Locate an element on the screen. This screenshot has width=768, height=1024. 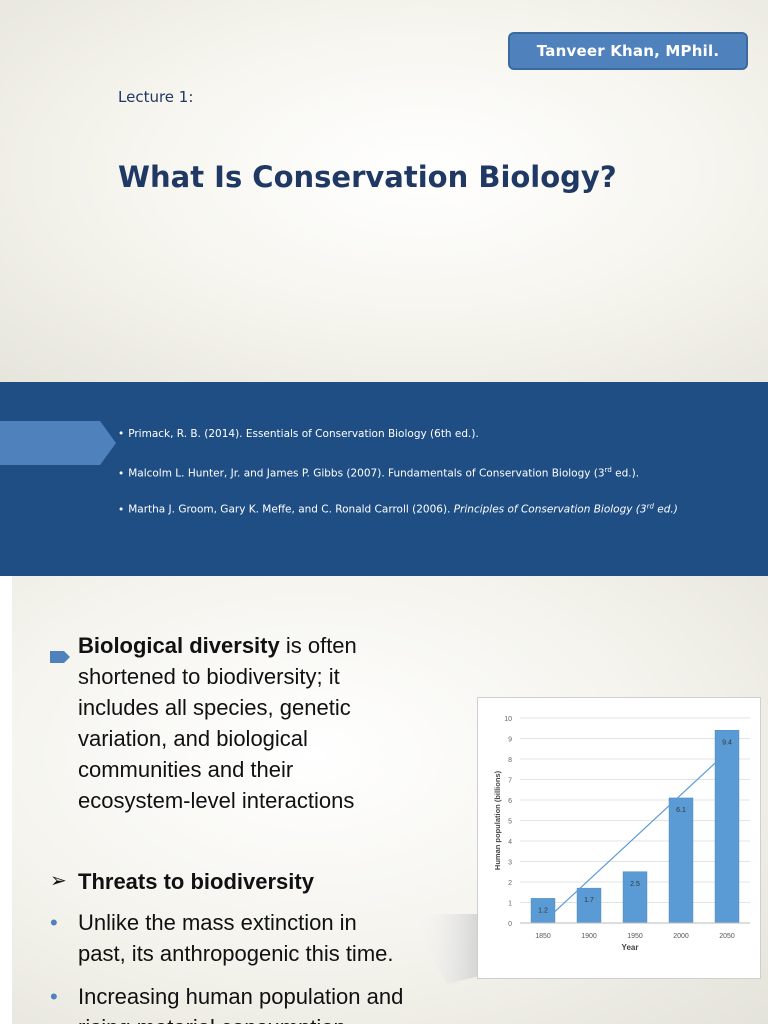
arrowhead-marker-icon: ➢ is located at coordinates (58, 881).